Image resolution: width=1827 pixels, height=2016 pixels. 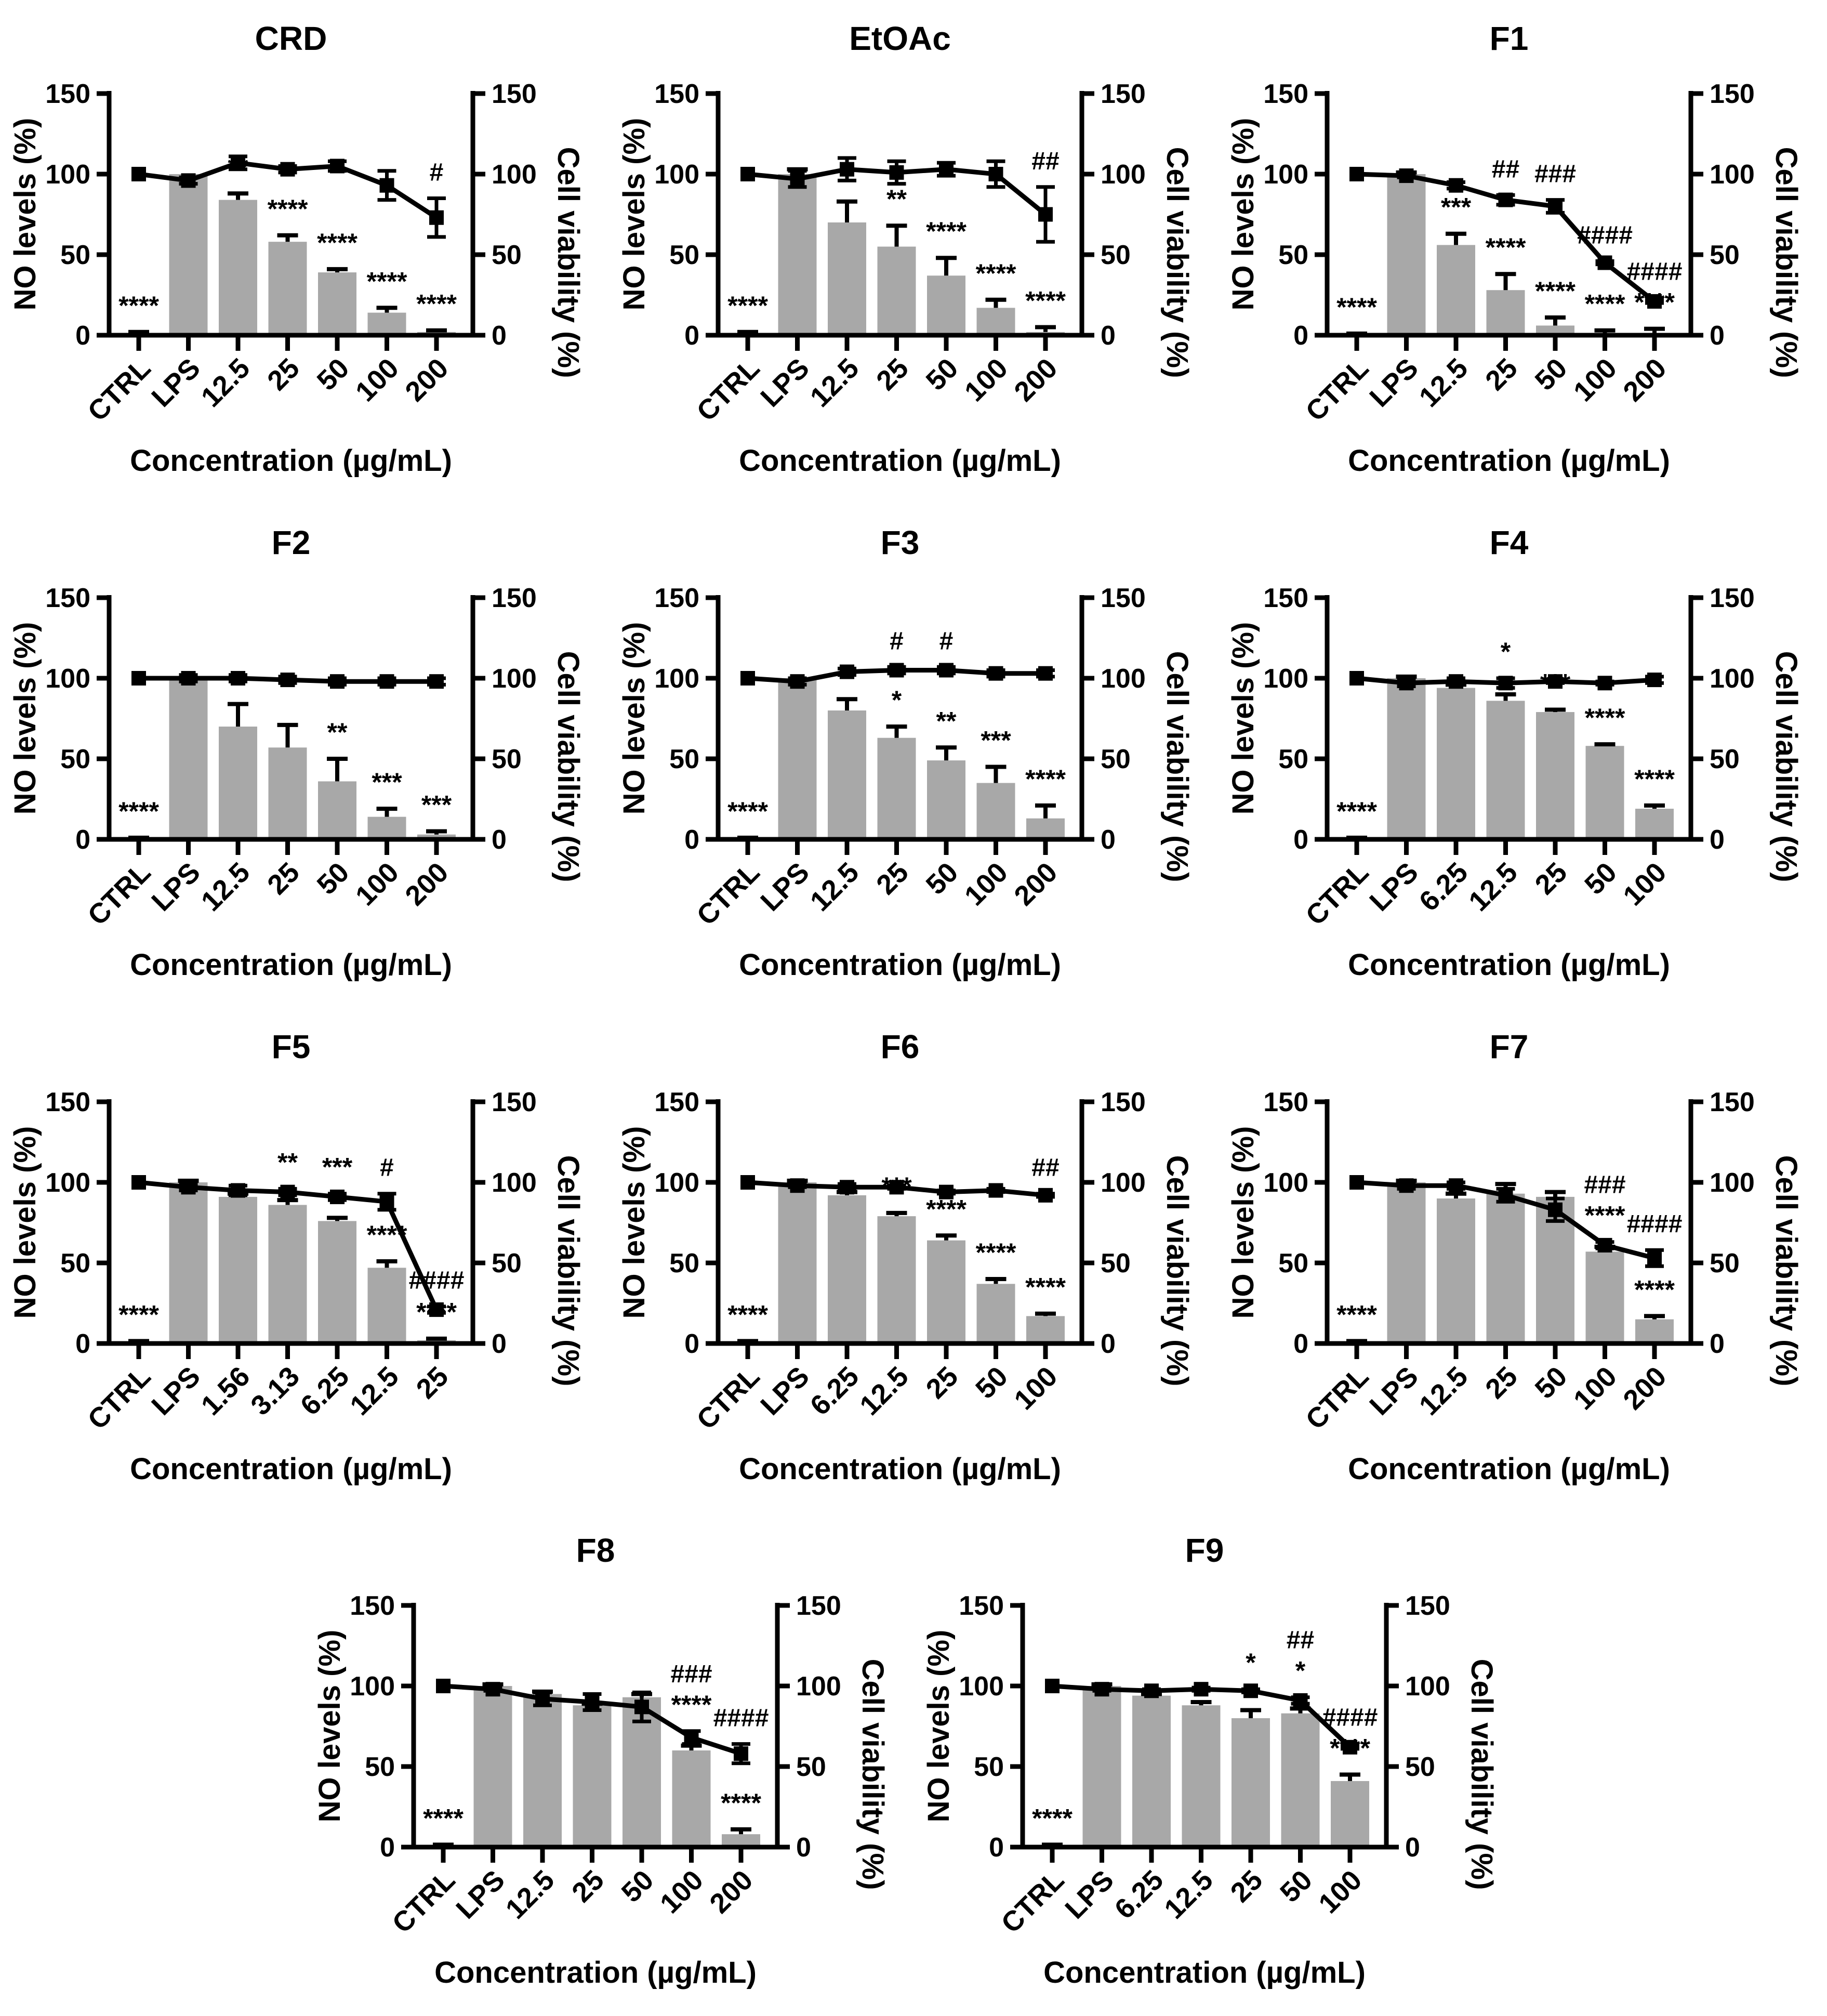 I want to click on star-annotation: **, so click(x=897, y=199).